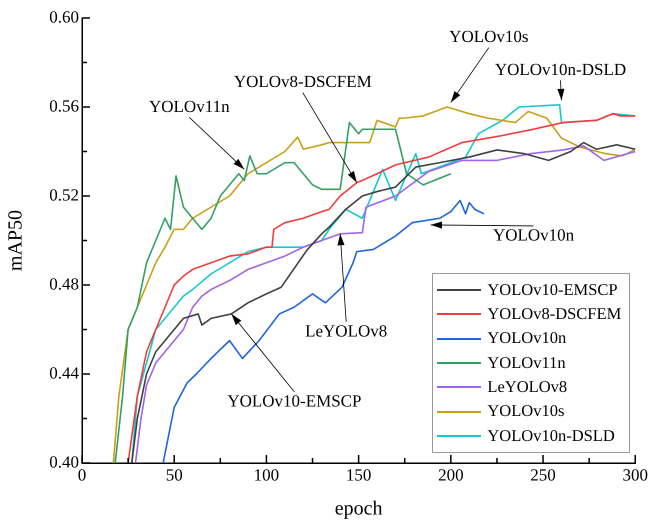  What do you see at coordinates (82, 475) in the screenshot?
I see `x-tick-label: 0` at bounding box center [82, 475].